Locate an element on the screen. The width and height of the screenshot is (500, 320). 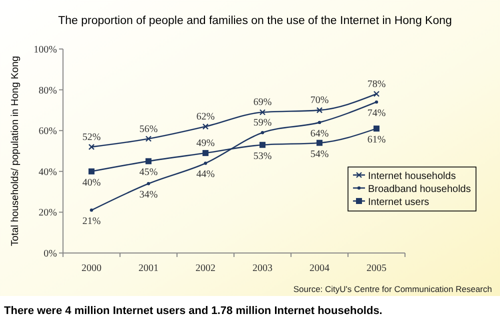
y-axis-title: Total households/ population in Hong Kong is located at coordinates (15, 151).